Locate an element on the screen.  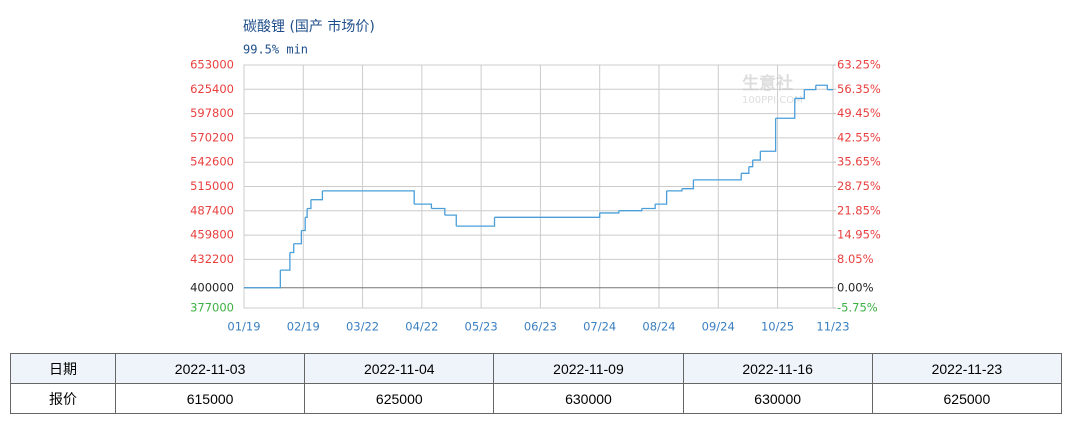
y2-tick-label: 63.25% is located at coordinates (859, 65).